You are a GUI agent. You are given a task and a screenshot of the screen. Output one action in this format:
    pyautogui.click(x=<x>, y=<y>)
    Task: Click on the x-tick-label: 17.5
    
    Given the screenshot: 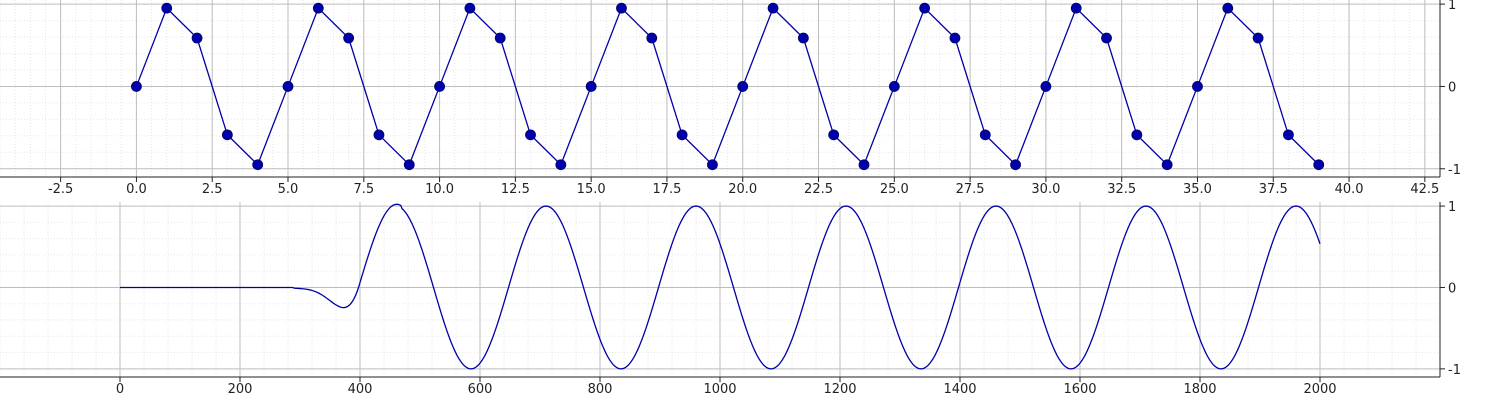 What is the action you would take?
    pyautogui.click(x=666, y=189)
    